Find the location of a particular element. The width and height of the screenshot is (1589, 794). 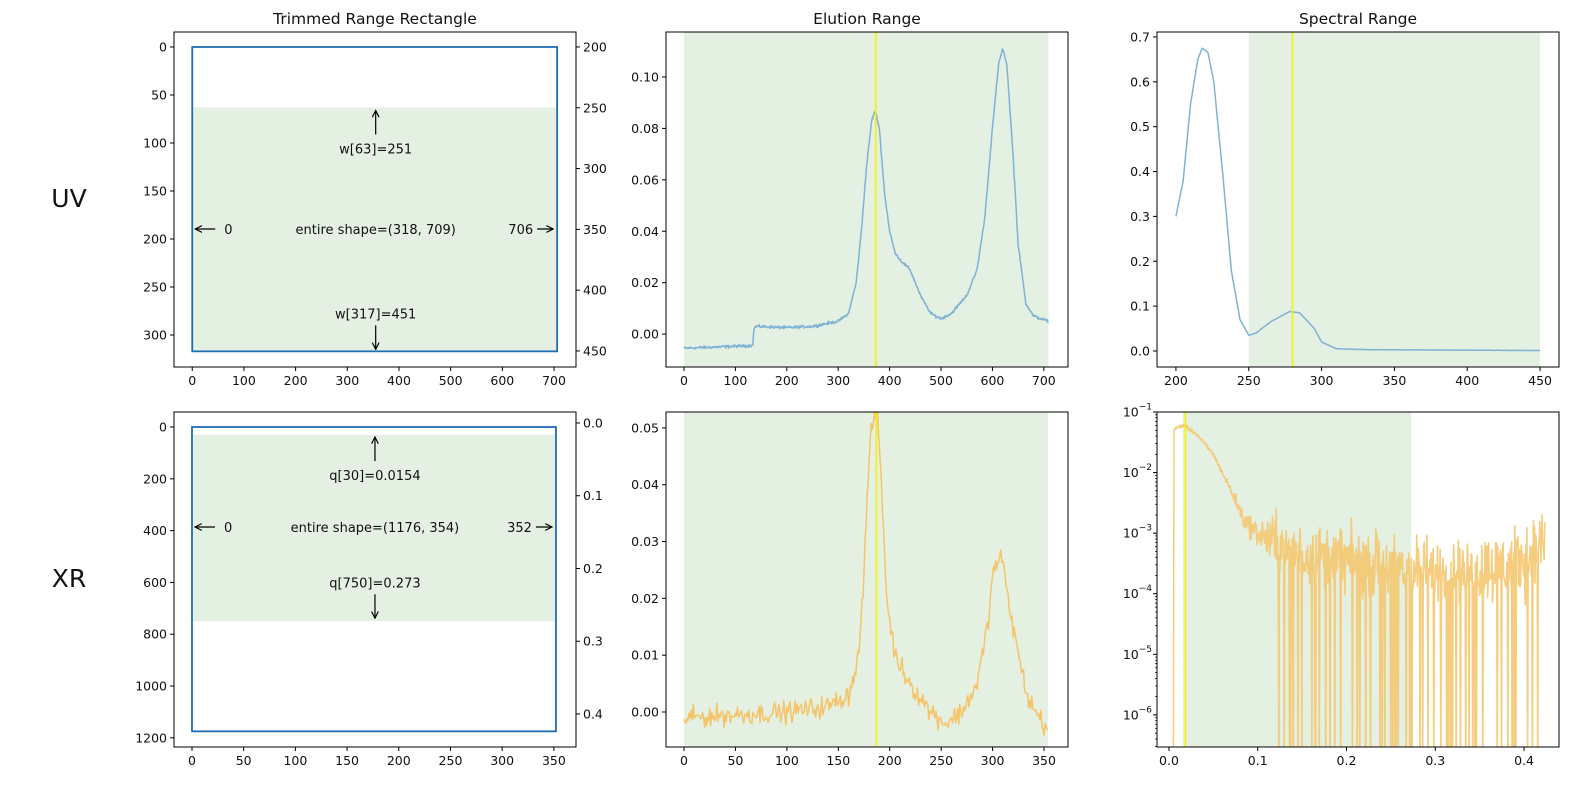

series-line-xr-elution is located at coordinates (865, 574).